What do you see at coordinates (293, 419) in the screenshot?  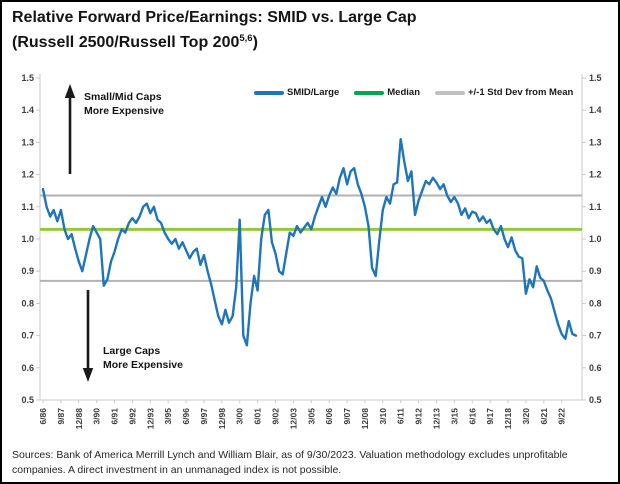 I see `svg-text: 12/03` at bounding box center [293, 419].